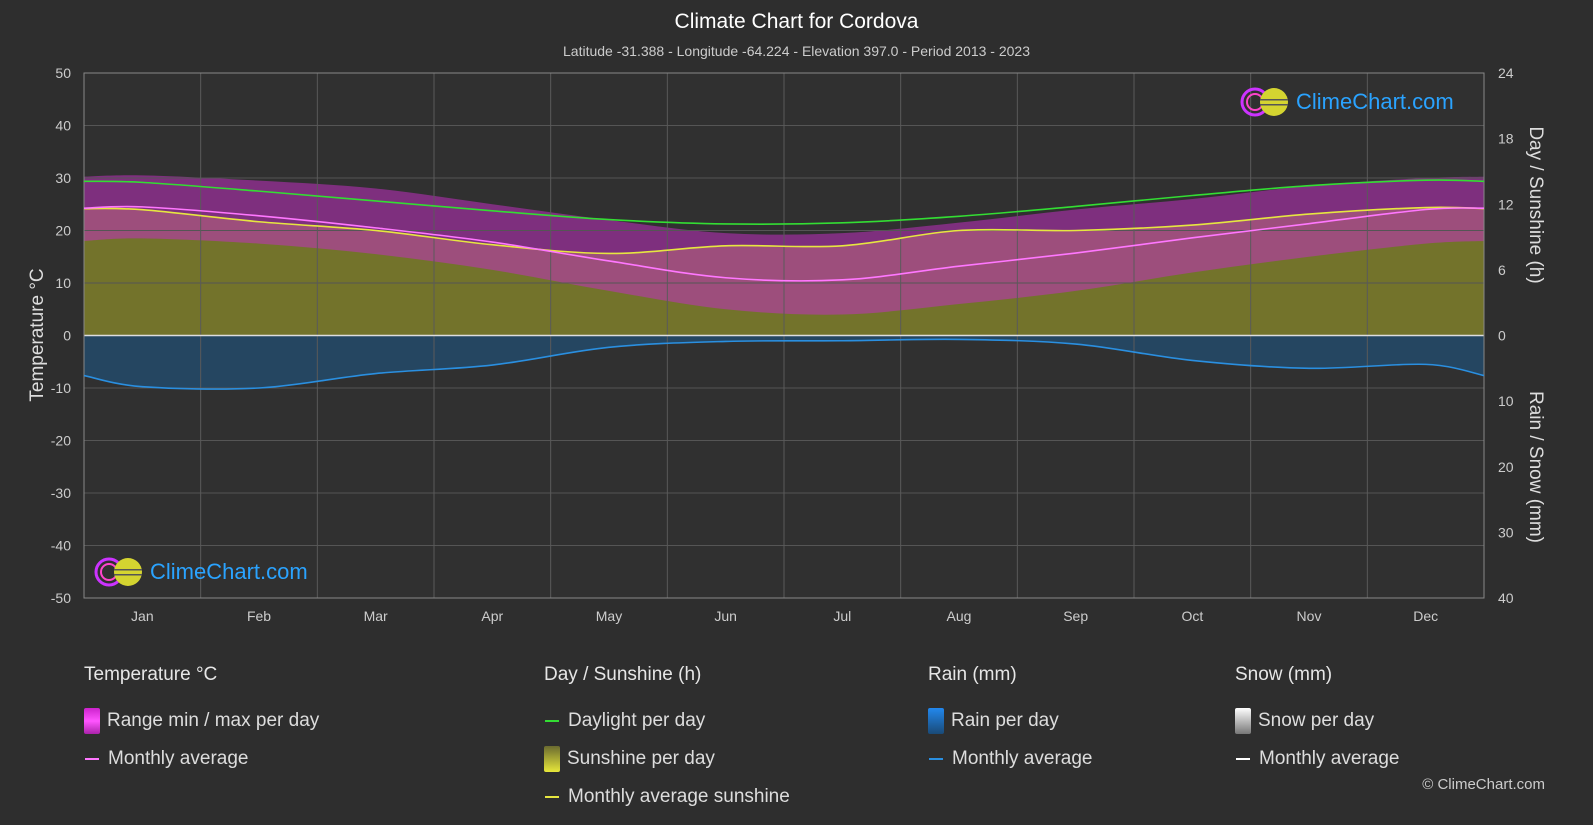  What do you see at coordinates (63, 126) in the screenshot?
I see `y-tick-left: 40` at bounding box center [63, 126].